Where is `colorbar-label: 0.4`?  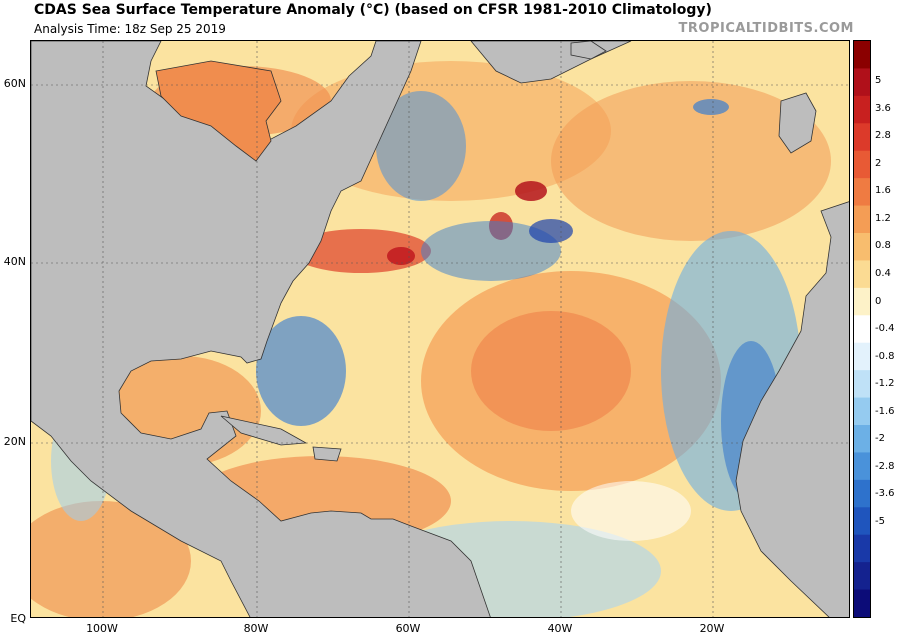 colorbar-label: 0.4 is located at coordinates (883, 273).